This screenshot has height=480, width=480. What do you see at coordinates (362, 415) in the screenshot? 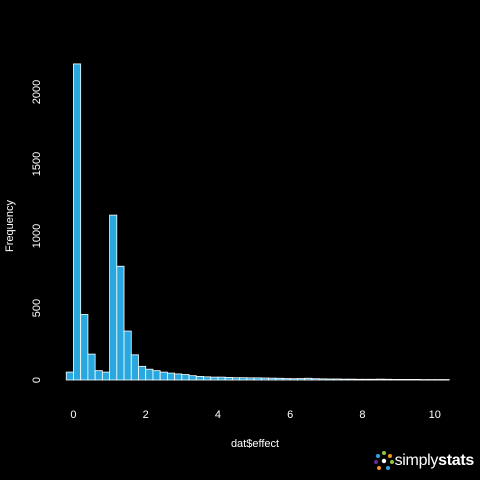
I see `x-tick-label: 8` at bounding box center [362, 415].